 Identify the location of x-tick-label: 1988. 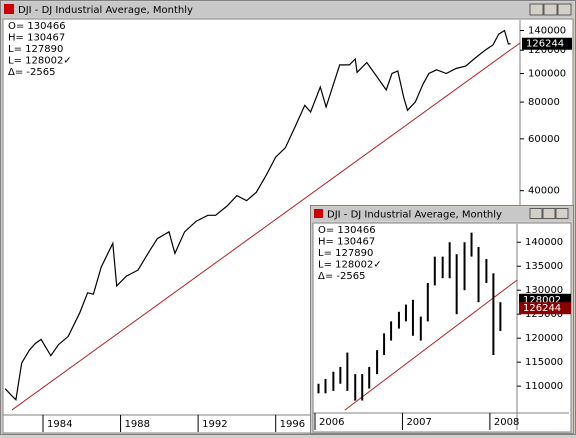
(137, 424).